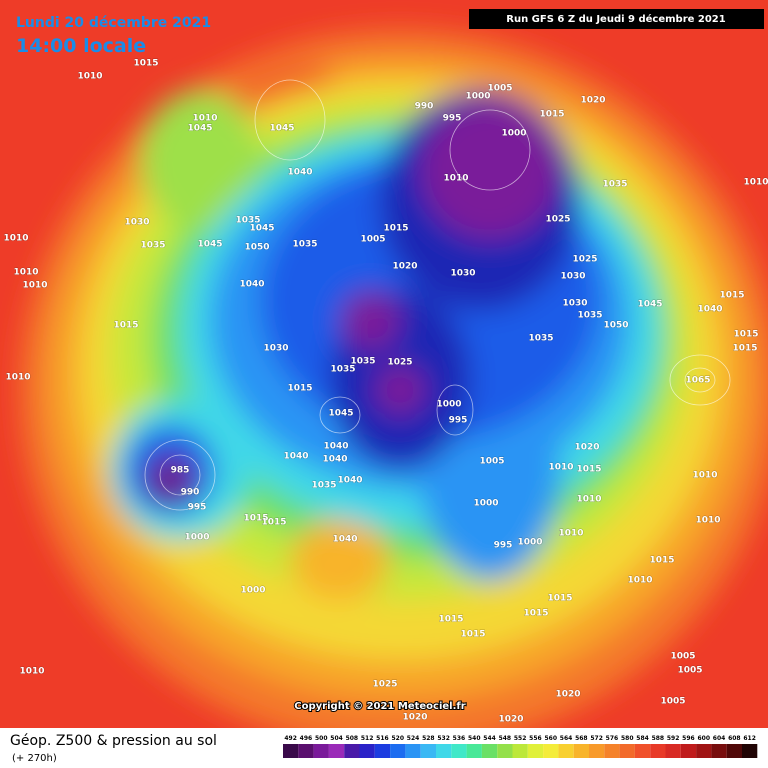 The width and height of the screenshot is (768, 768). Describe the element at coordinates (489, 738) in the screenshot. I see `scale-label: 544` at that location.